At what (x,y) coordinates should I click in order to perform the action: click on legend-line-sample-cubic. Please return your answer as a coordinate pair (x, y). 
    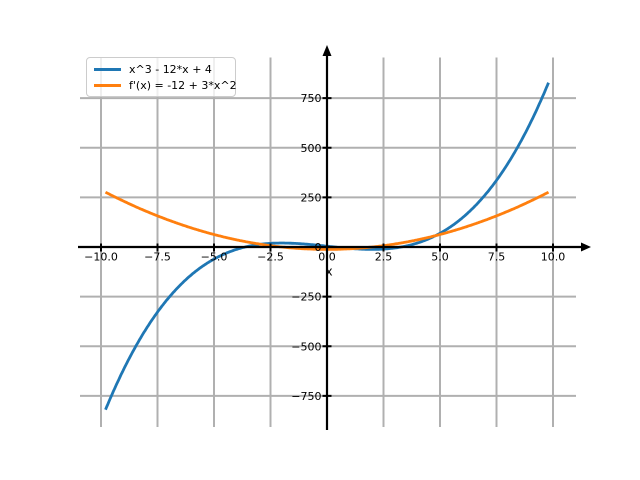
    Looking at the image, I should click on (107, 69).